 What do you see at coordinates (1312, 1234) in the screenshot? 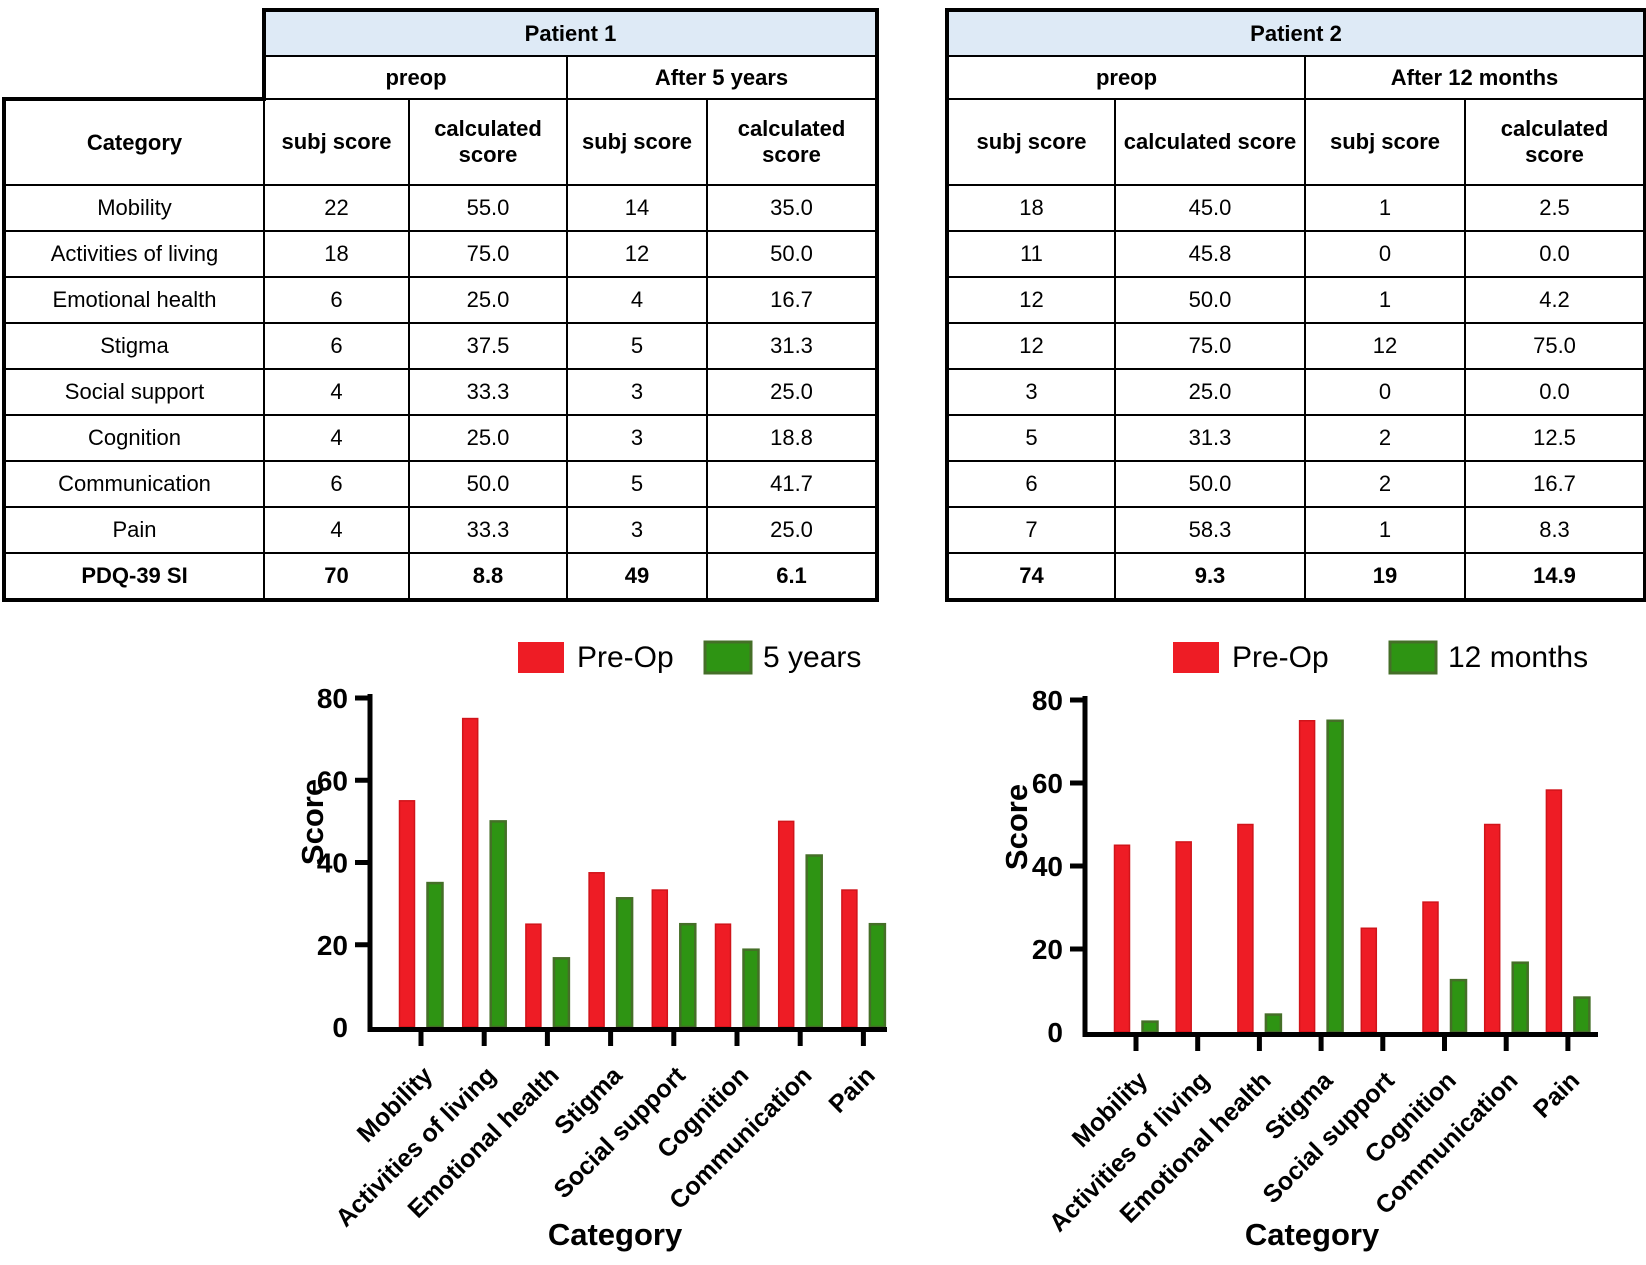
I see `x-axis-title: Category` at bounding box center [1312, 1234].